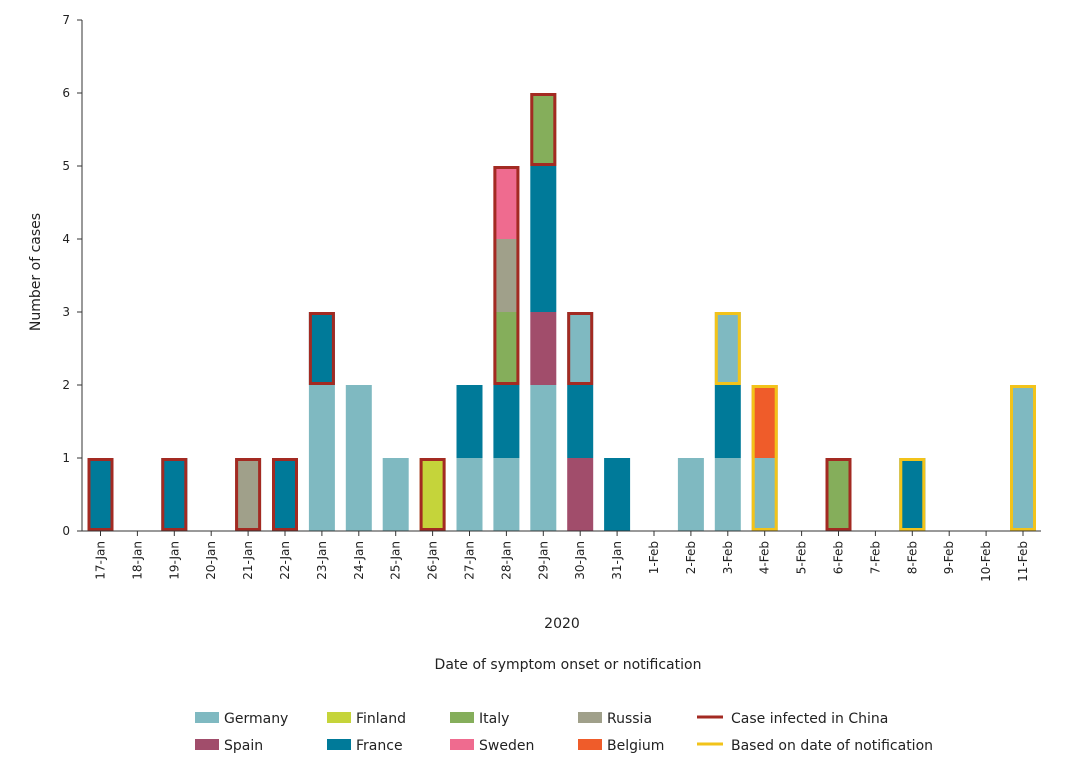 The height and width of the screenshot is (768, 1075). What do you see at coordinates (629, 719) in the screenshot?
I see `legend-label: Russia` at bounding box center [629, 719].